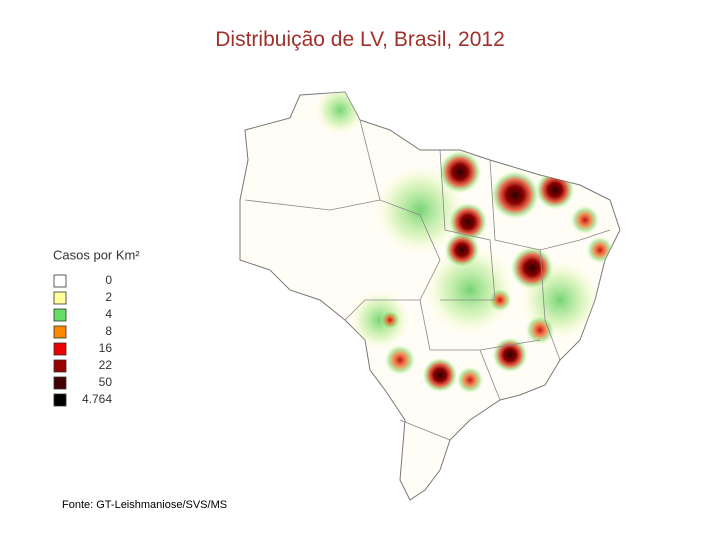 The height and width of the screenshot is (540, 720). Describe the element at coordinates (96, 327) in the screenshot. I see `legend: Casos por Km² 0 2 4 8 16 22 50 4.764` at that location.